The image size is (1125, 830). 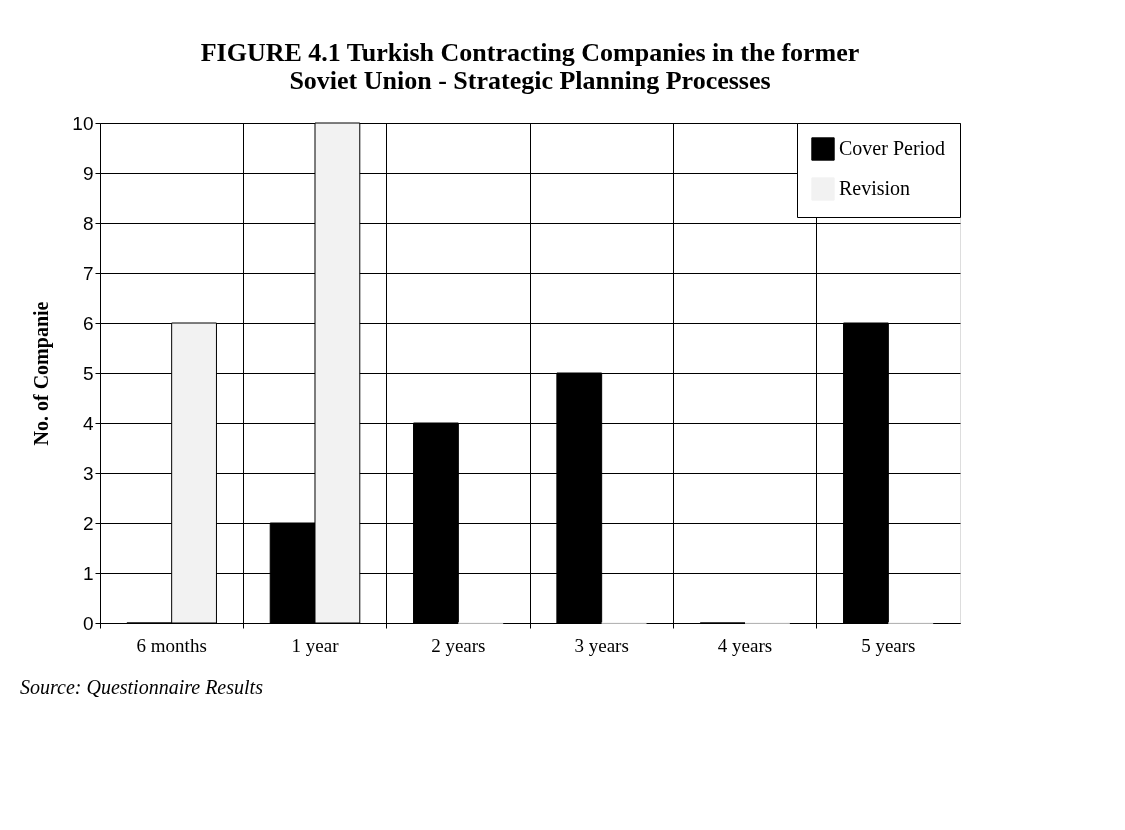 What do you see at coordinates (171, 645) in the screenshot?
I see `x-tick-label: 6 months` at bounding box center [171, 645].